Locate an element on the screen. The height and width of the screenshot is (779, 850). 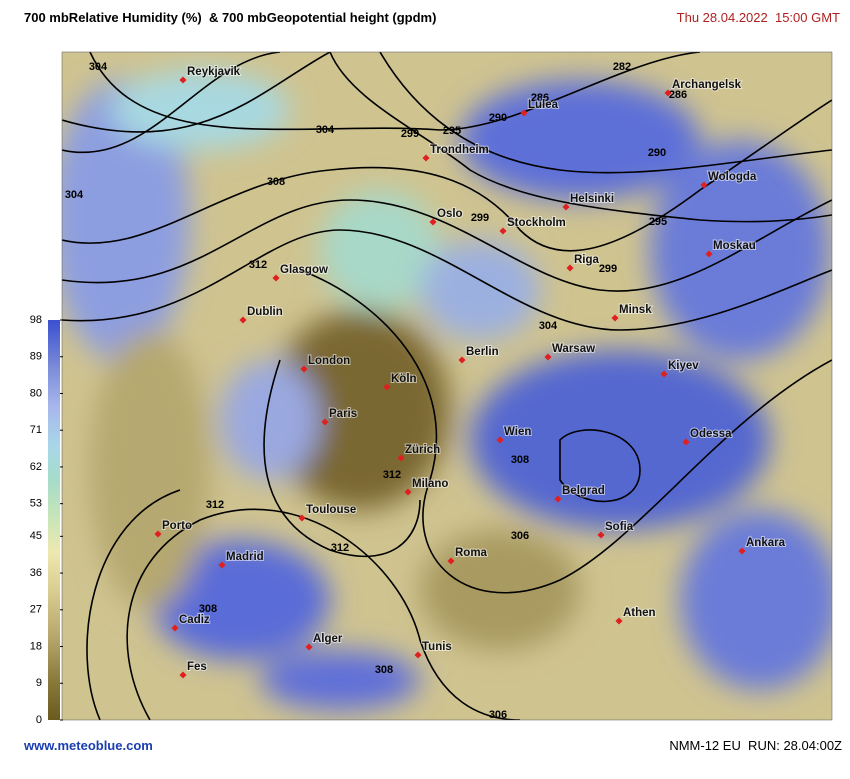
colorbar-tick-label: 62 is located at coordinates (36, 467).